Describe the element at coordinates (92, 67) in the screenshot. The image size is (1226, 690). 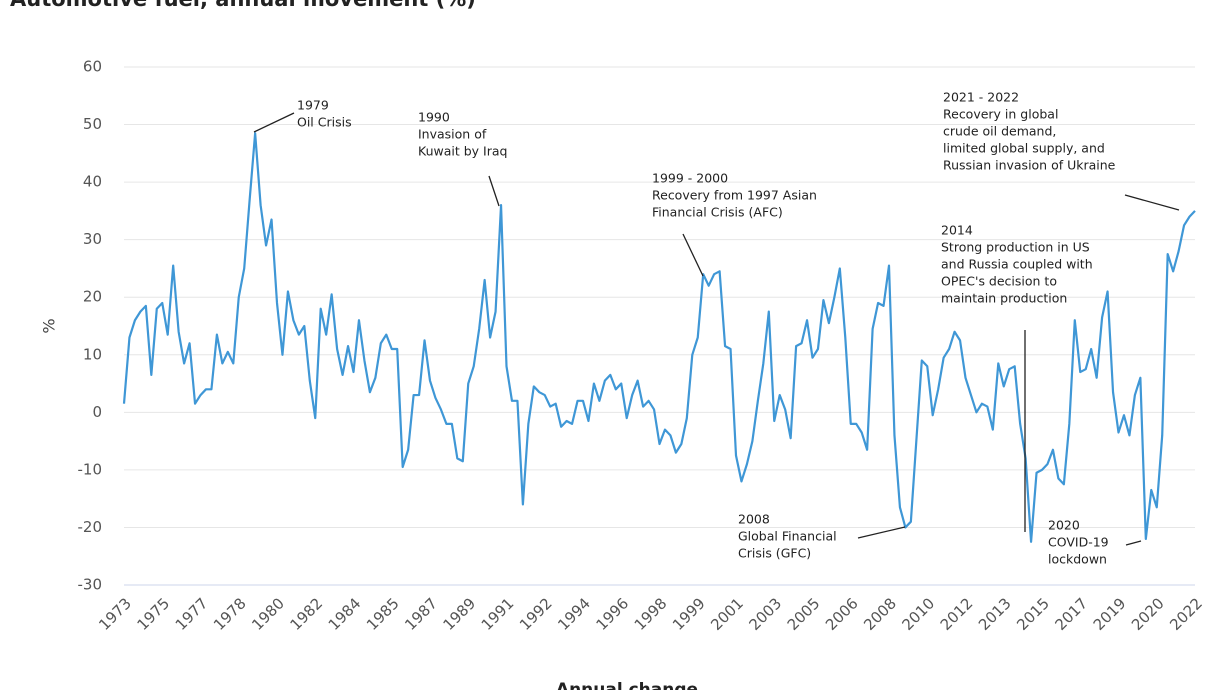
I see `y-tick-label: 60` at that location.